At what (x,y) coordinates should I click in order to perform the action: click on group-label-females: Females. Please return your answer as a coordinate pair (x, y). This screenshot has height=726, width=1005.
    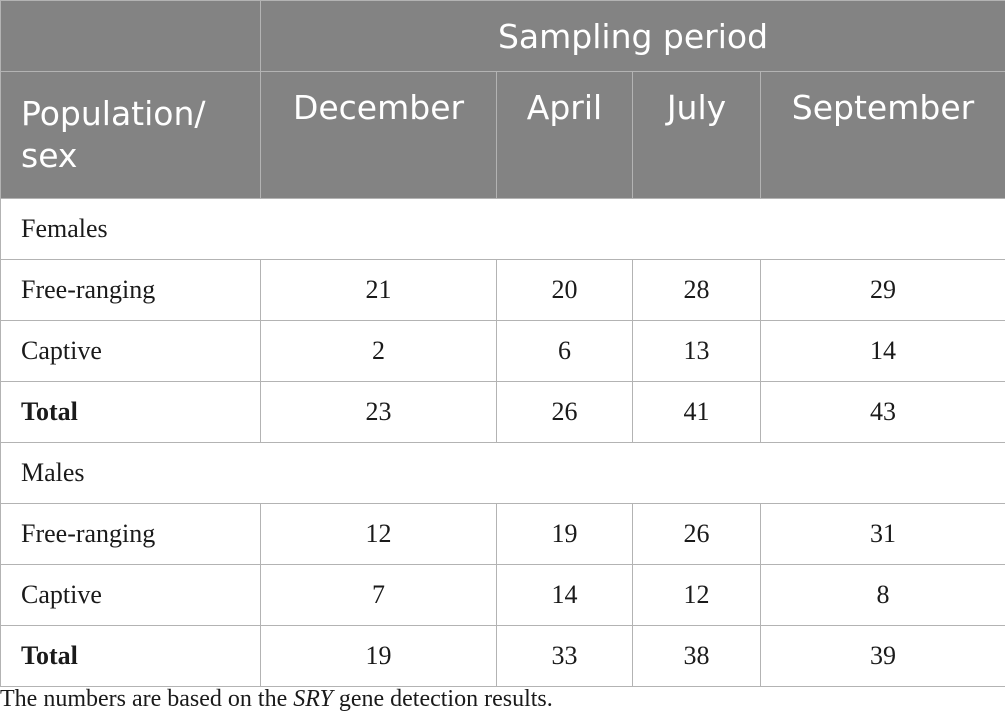
    Looking at the image, I should click on (502, 229).